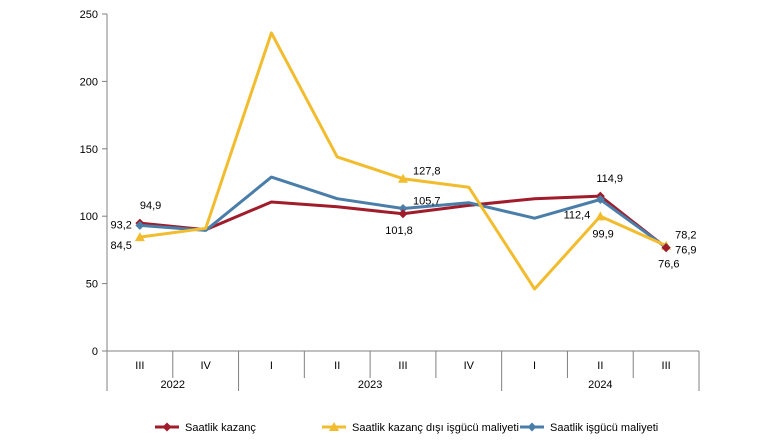 This screenshot has height=440, width=780. I want to click on legend-label: Saatlik işgücü maliyeti, so click(604, 428).